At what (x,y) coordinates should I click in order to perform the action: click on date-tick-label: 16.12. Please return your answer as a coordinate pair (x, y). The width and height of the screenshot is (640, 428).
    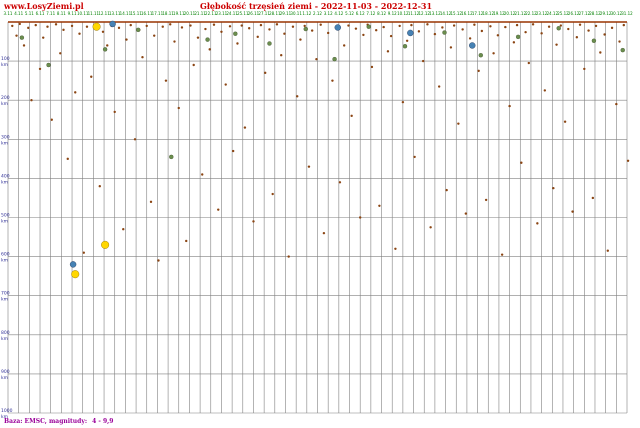
    Looking at the image, I should click on (467, 13).